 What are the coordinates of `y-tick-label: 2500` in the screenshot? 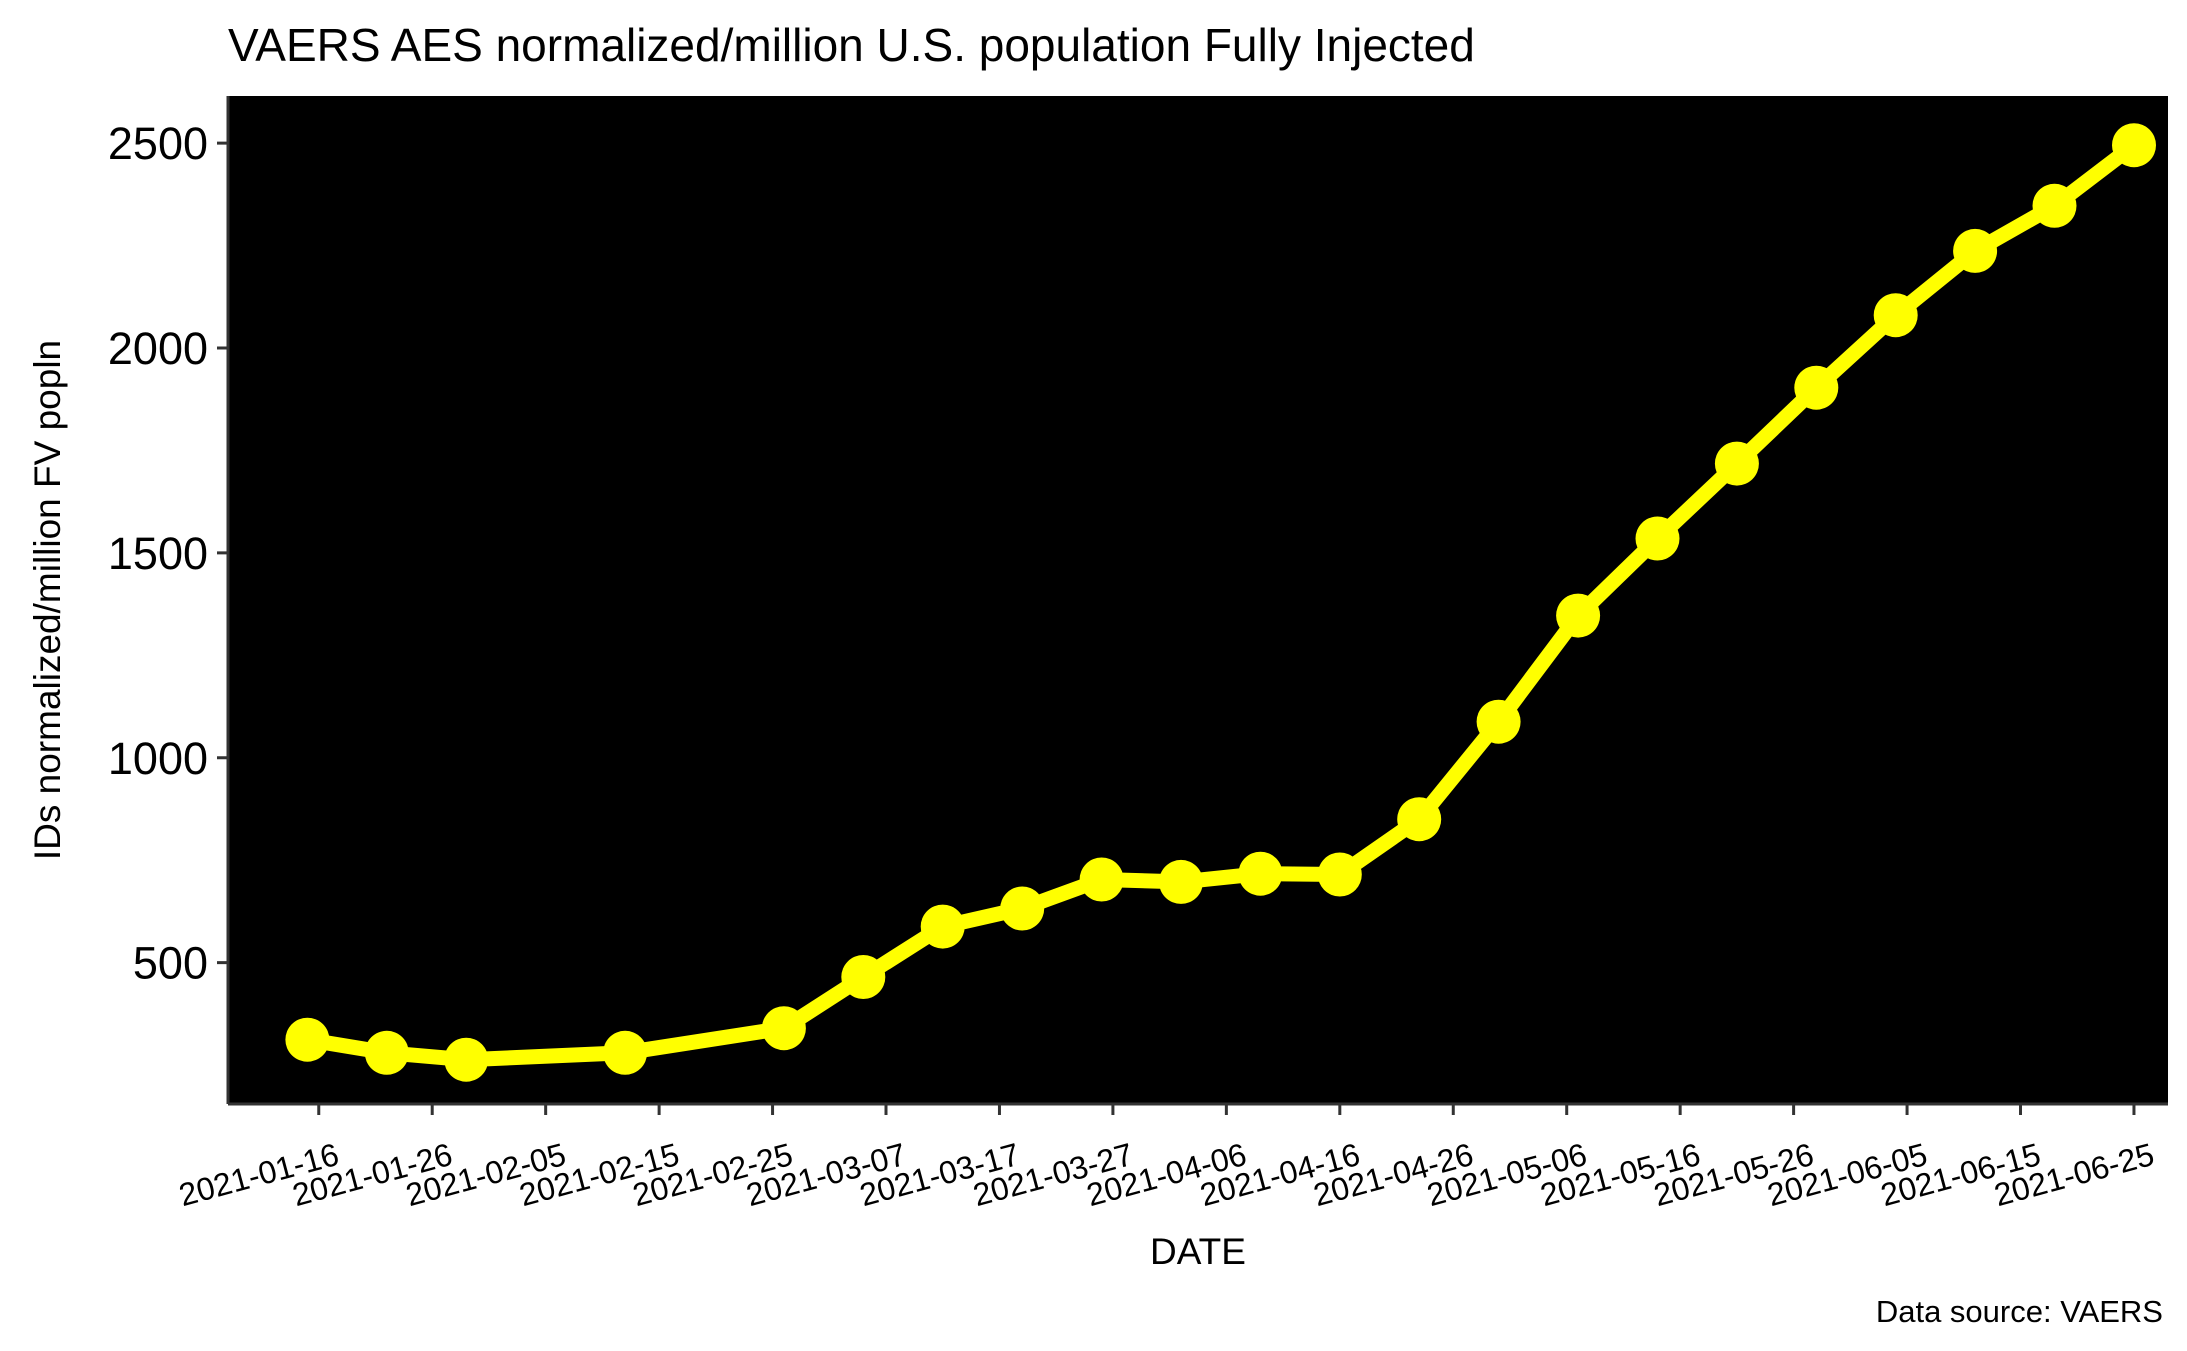 It's located at (158, 143).